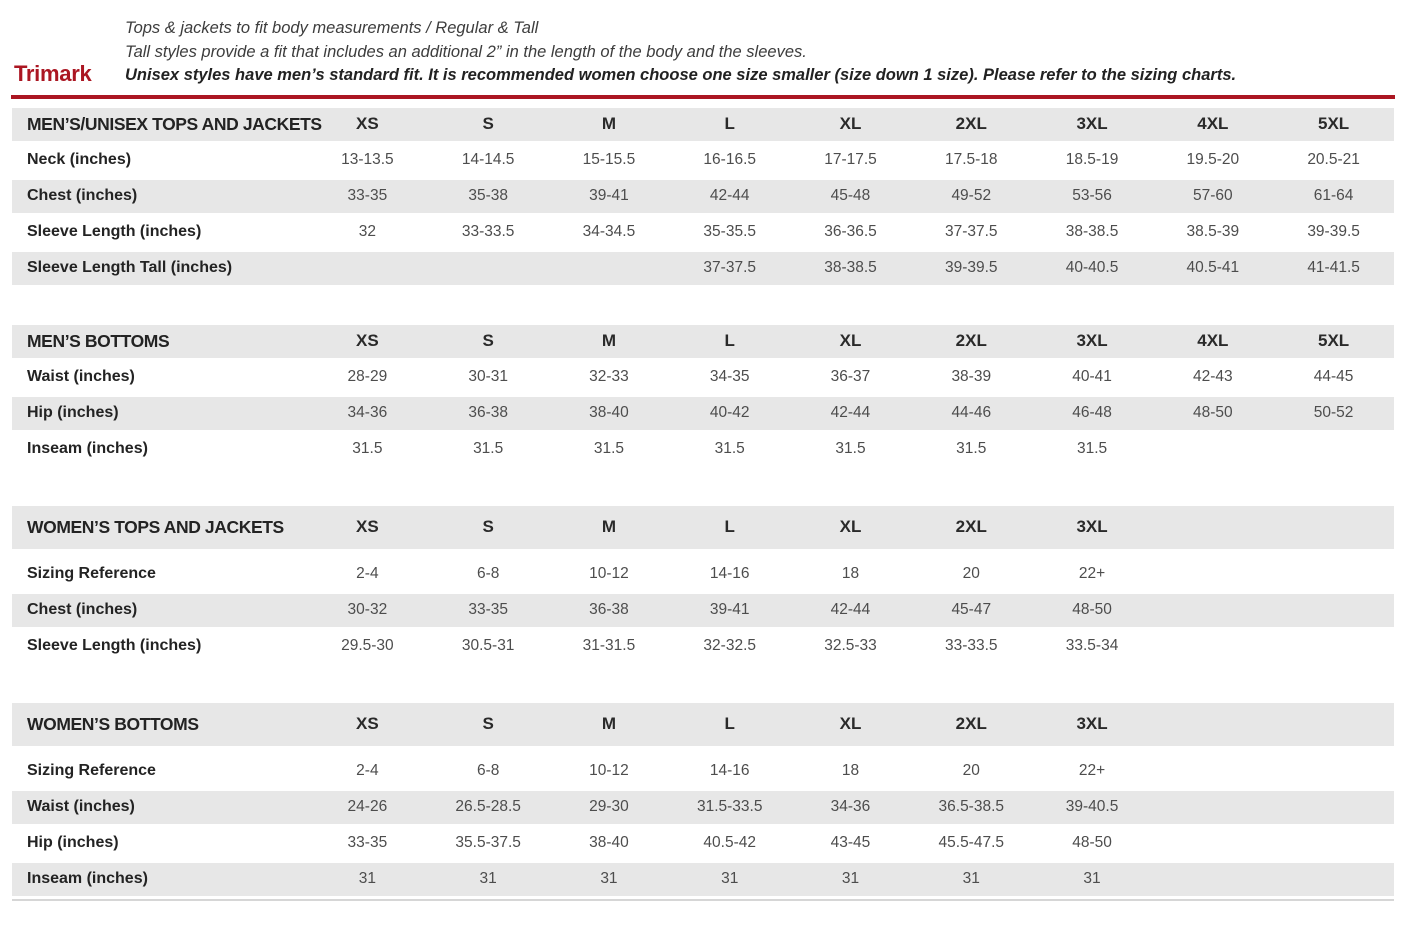 The width and height of the screenshot is (1404, 929). What do you see at coordinates (488, 645) in the screenshot?
I see `cell-value: 30.5-31` at bounding box center [488, 645].